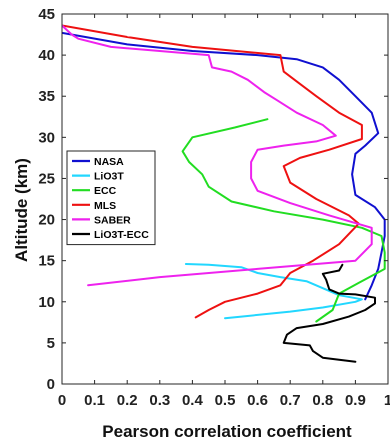  What do you see at coordinates (355, 400) in the screenshot?
I see `x-tick-label: 0.9` at bounding box center [355, 400].